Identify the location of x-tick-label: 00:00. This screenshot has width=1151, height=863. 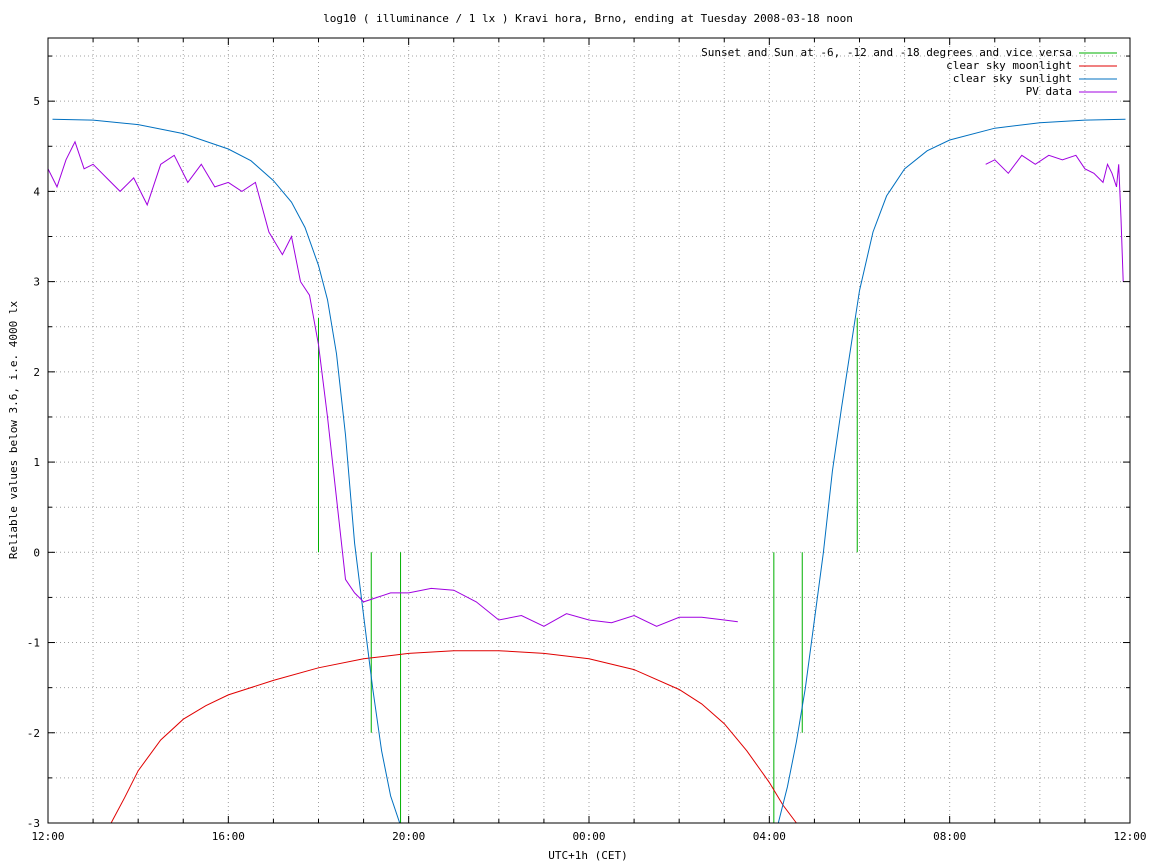
(588, 836).